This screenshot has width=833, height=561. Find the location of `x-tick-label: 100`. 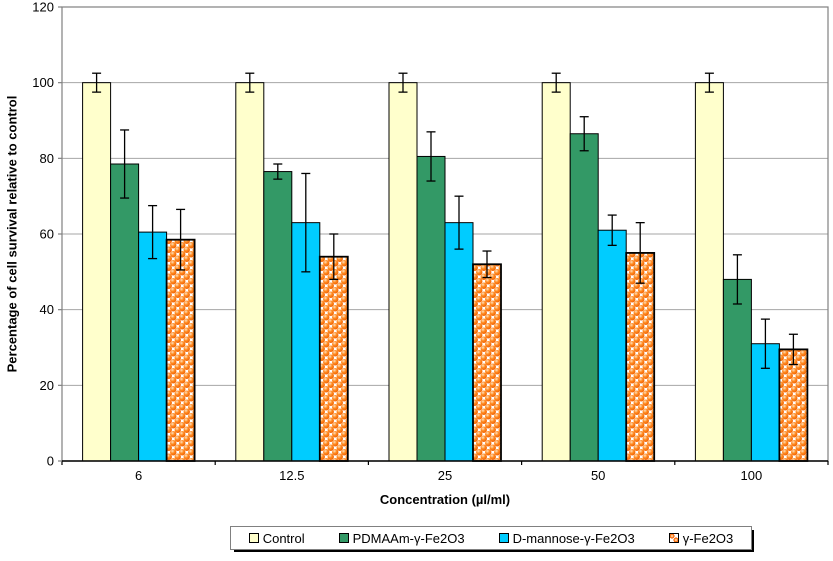

x-tick-label: 100 is located at coordinates (752, 475).